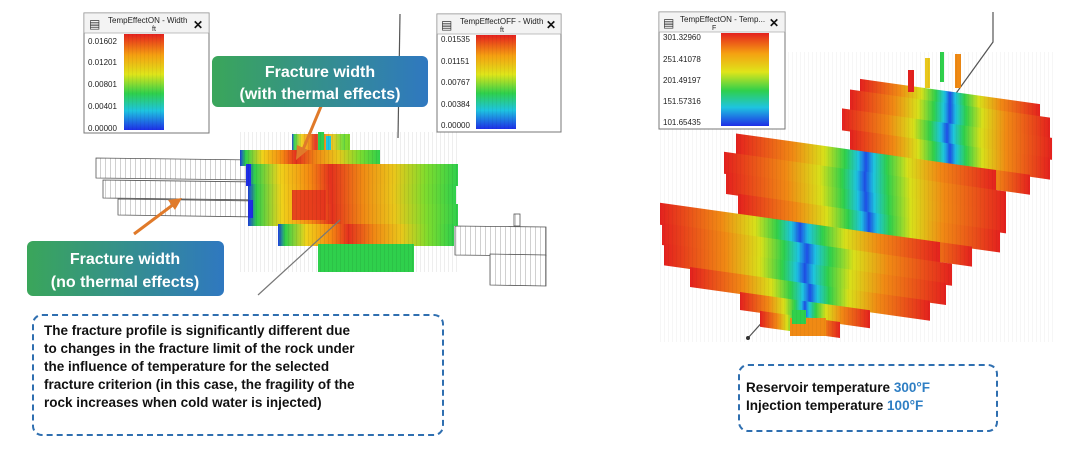 This screenshot has width=1080, height=452. I want to click on arrow-with-thermal-head, so click(302, 152).